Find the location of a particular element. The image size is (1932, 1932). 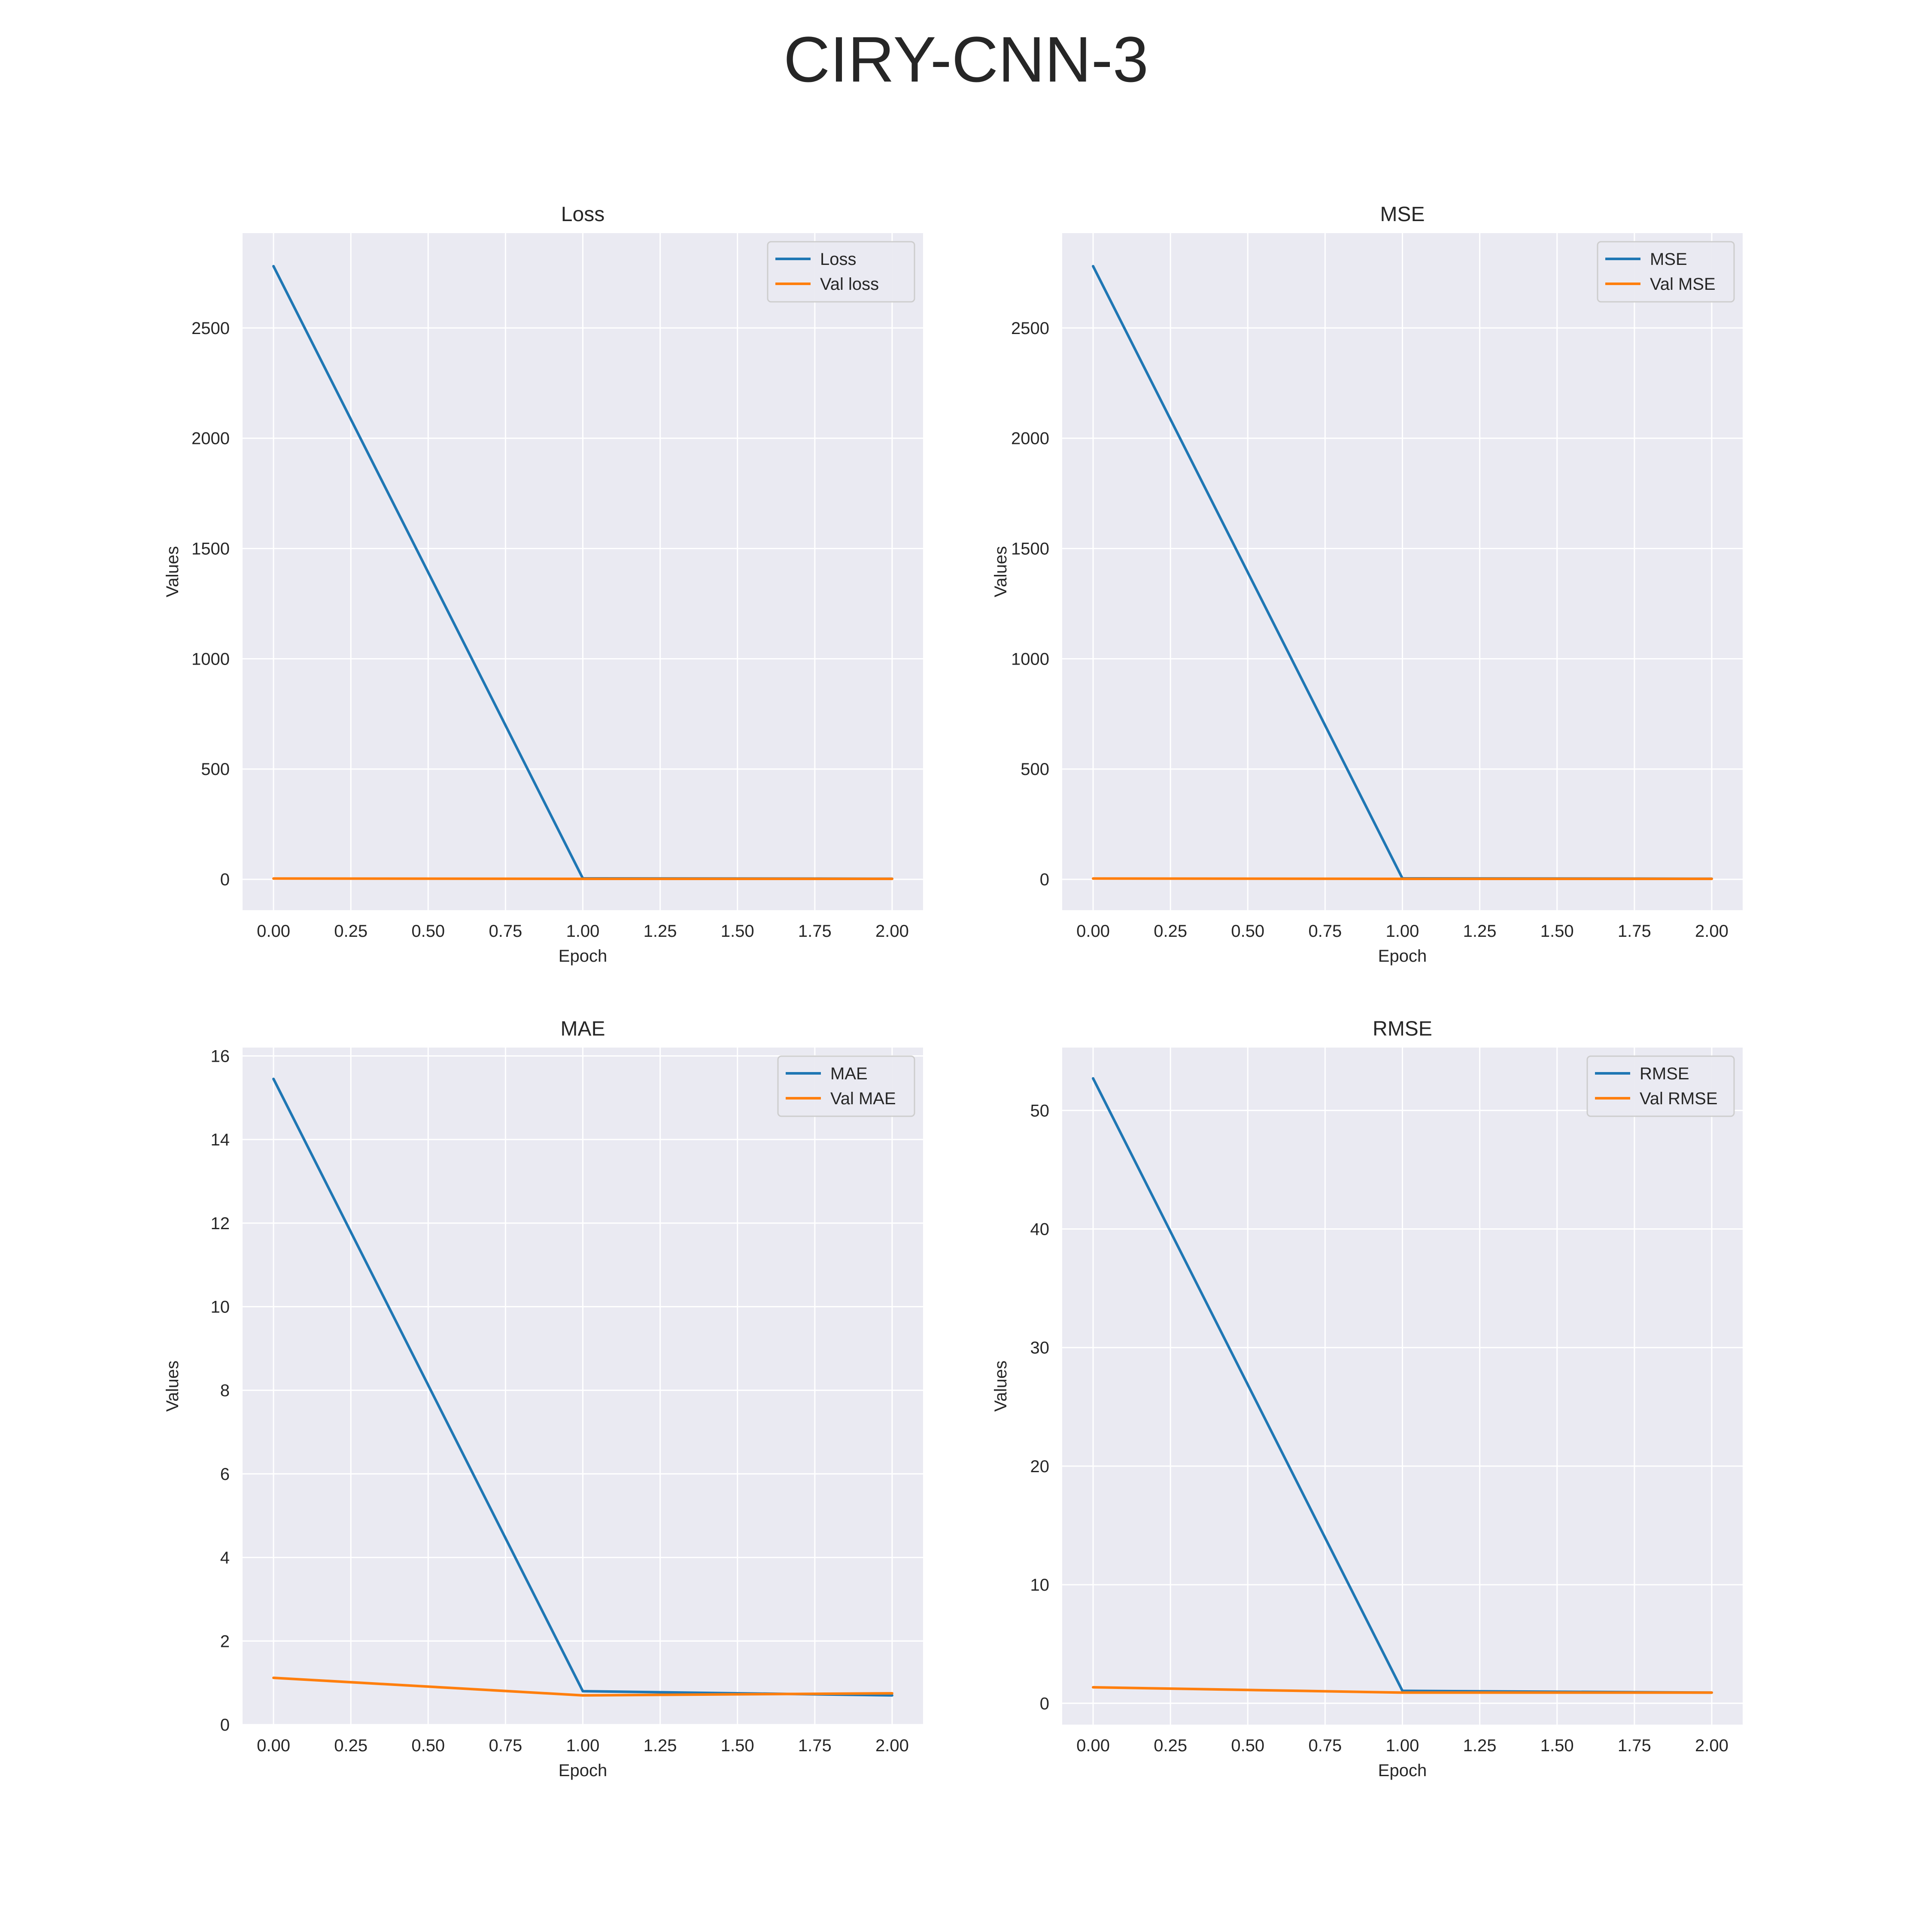

y-tick-label: 50 is located at coordinates (1040, 1111).